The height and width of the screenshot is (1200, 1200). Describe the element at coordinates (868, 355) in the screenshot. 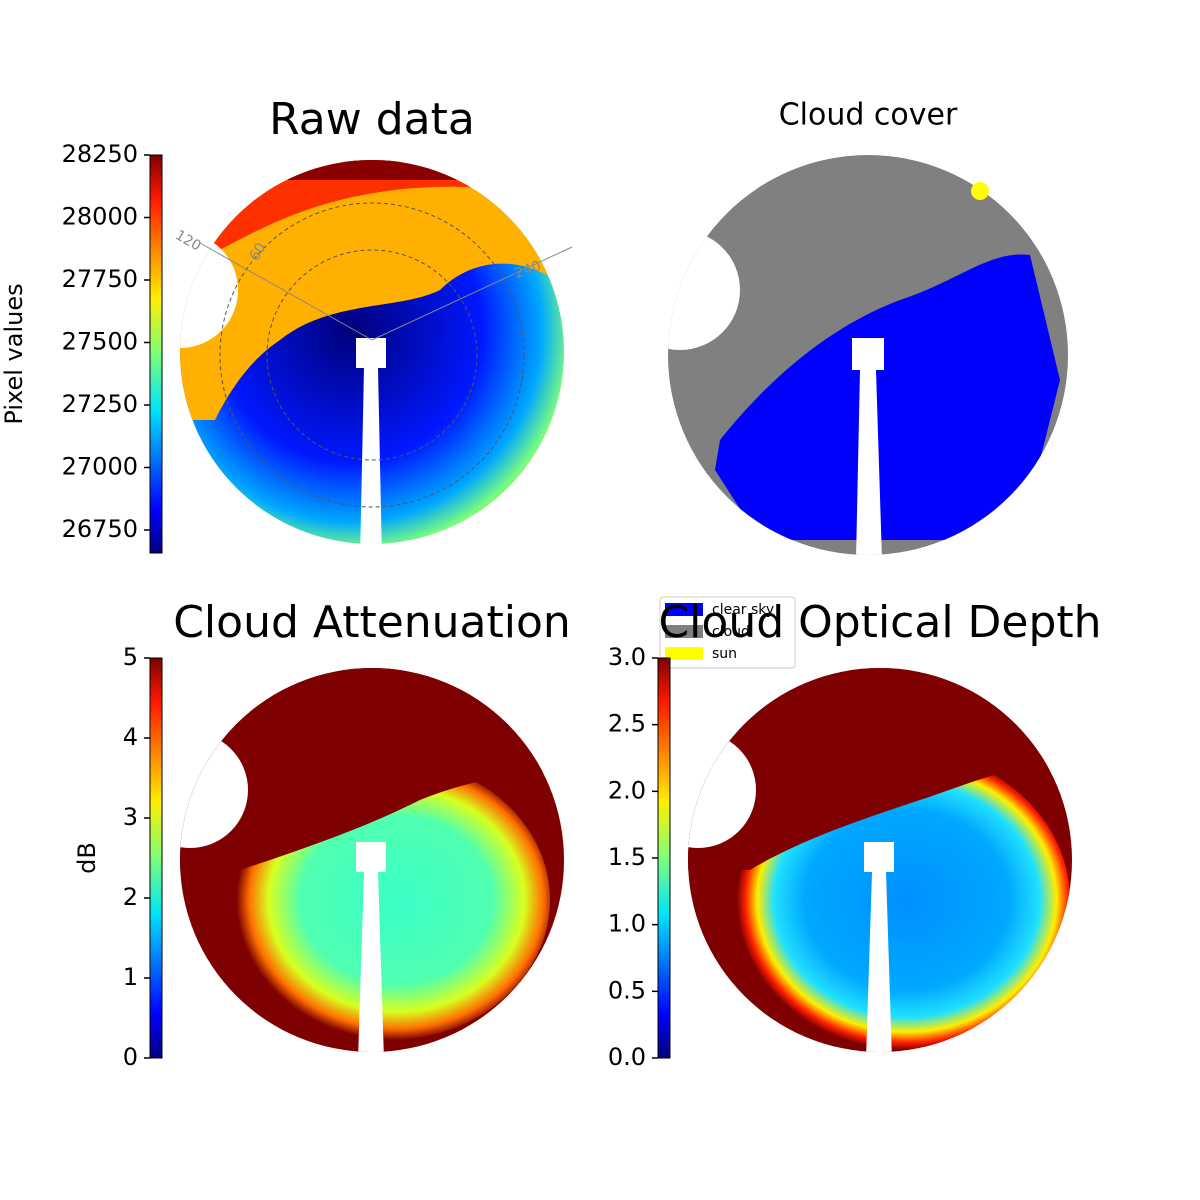

I see `cloud-cover-image` at that location.